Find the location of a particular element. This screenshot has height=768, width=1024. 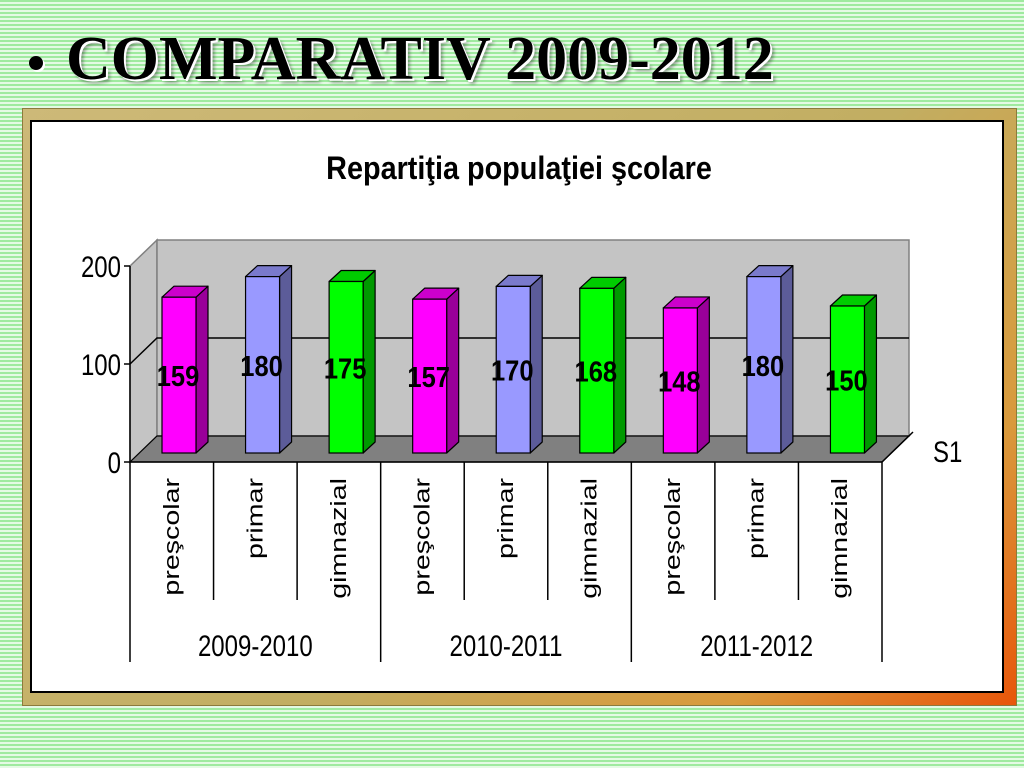

bullet-icon is located at coordinates (36, 63).